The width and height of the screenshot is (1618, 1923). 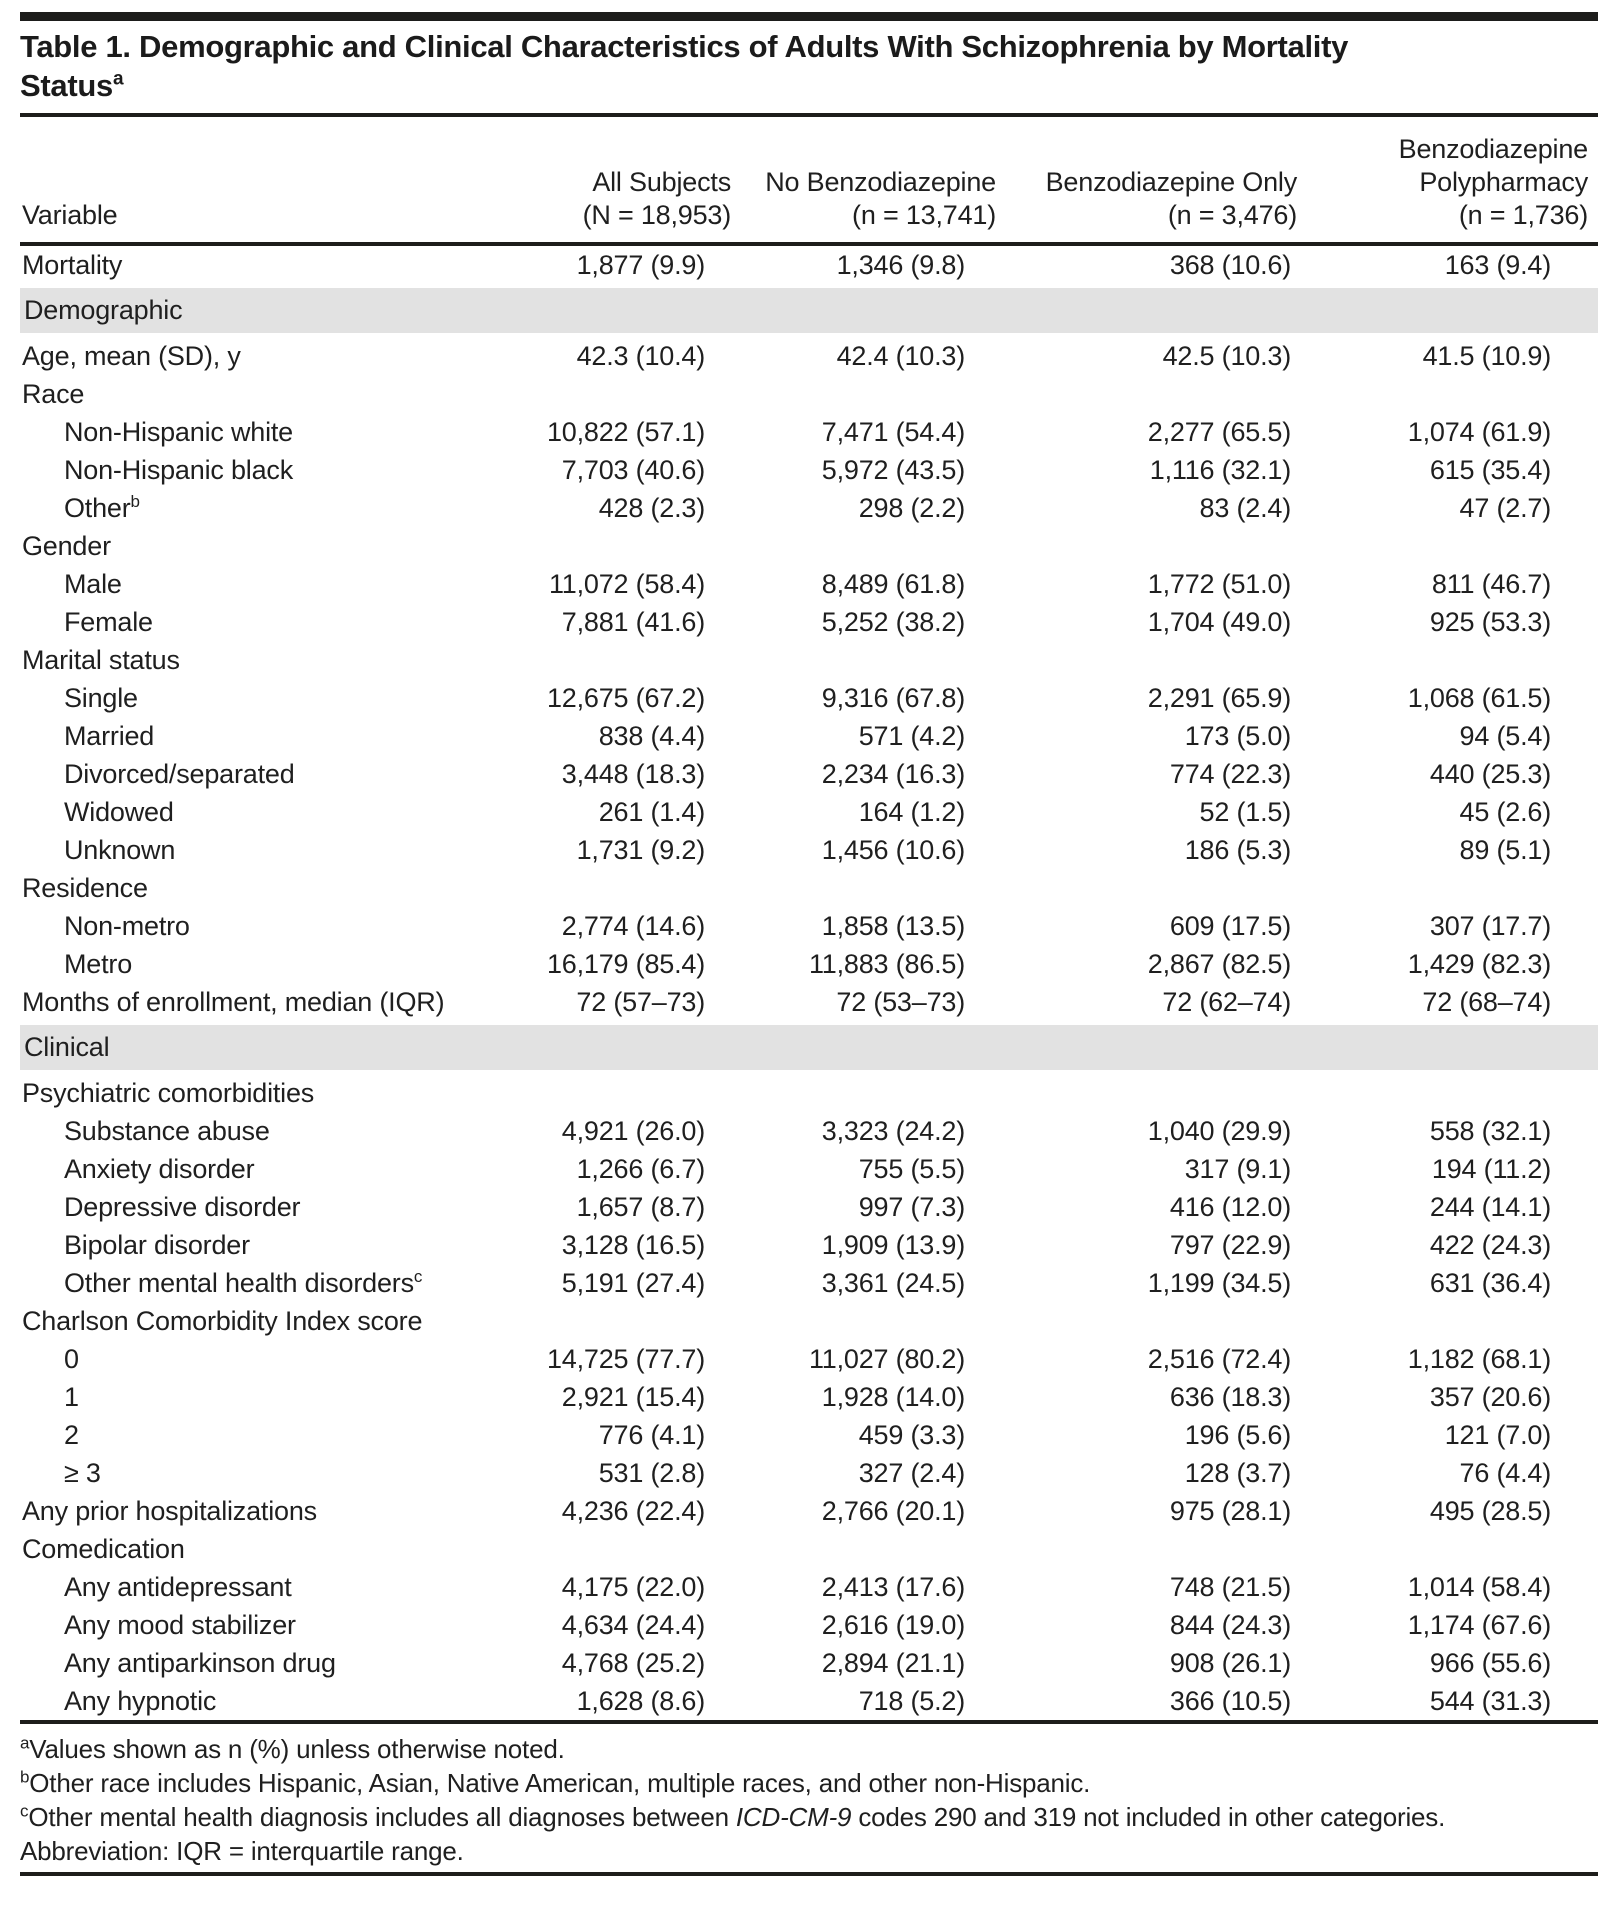 What do you see at coordinates (770, 1851) in the screenshot?
I see `footnote: Abbreviation: IQR = interquartile range.` at bounding box center [770, 1851].